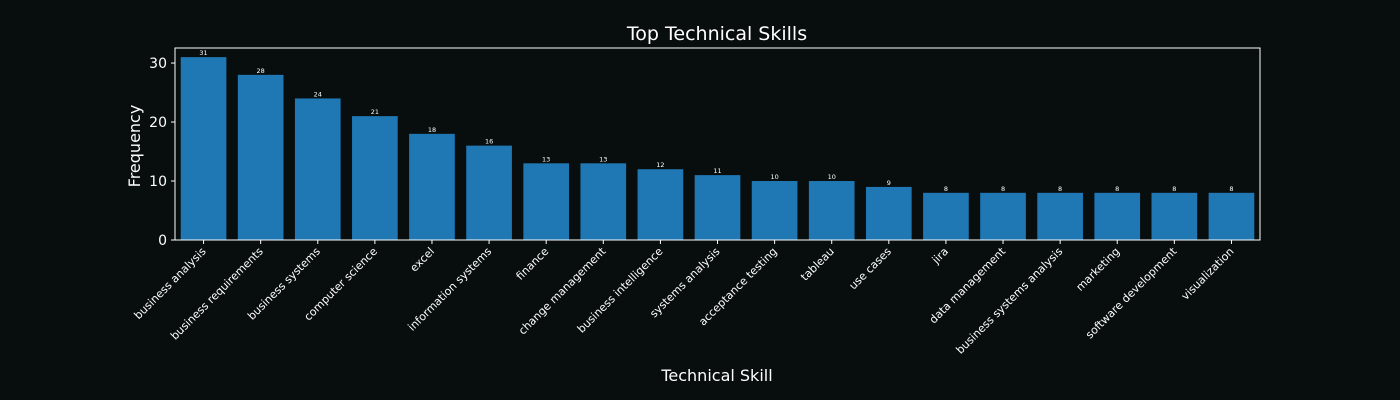 This screenshot has height=400, width=1400. I want to click on x-tick-label-12: use cases, so click(871, 269).